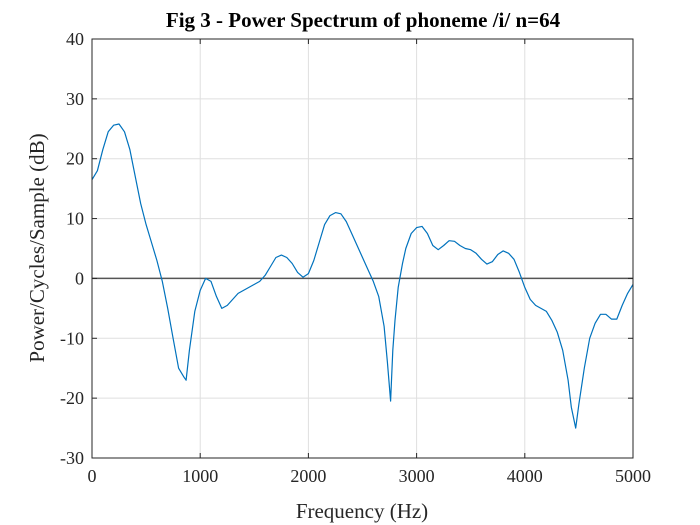  What do you see at coordinates (72, 458) in the screenshot?
I see `y-tick-label: -30` at bounding box center [72, 458].